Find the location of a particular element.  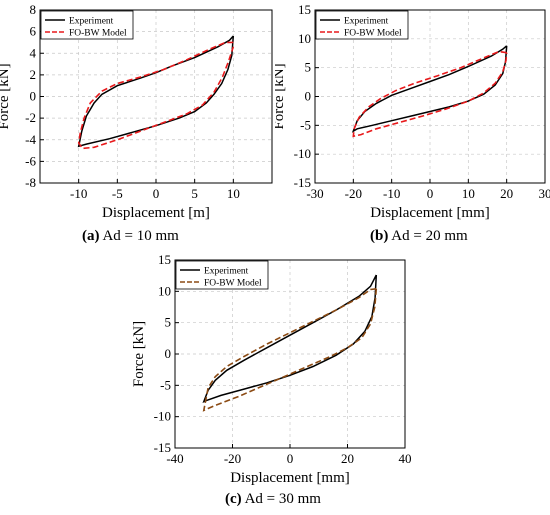

caption-c-text: Ad = 30 mm is located at coordinates (282, 499).